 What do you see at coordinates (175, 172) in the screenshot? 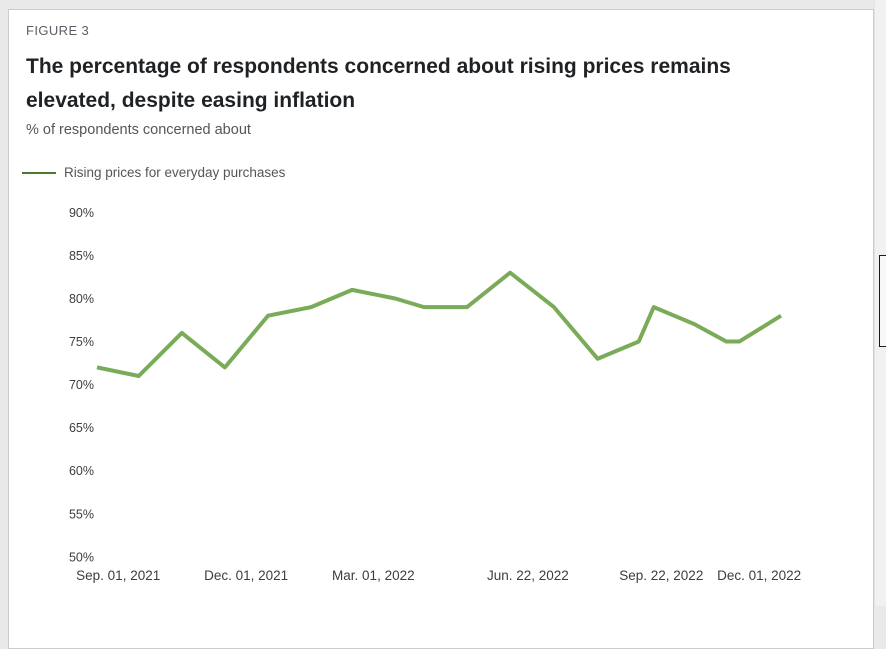
I see `legend-label: Rising prices for everyday purchases` at bounding box center [175, 172].